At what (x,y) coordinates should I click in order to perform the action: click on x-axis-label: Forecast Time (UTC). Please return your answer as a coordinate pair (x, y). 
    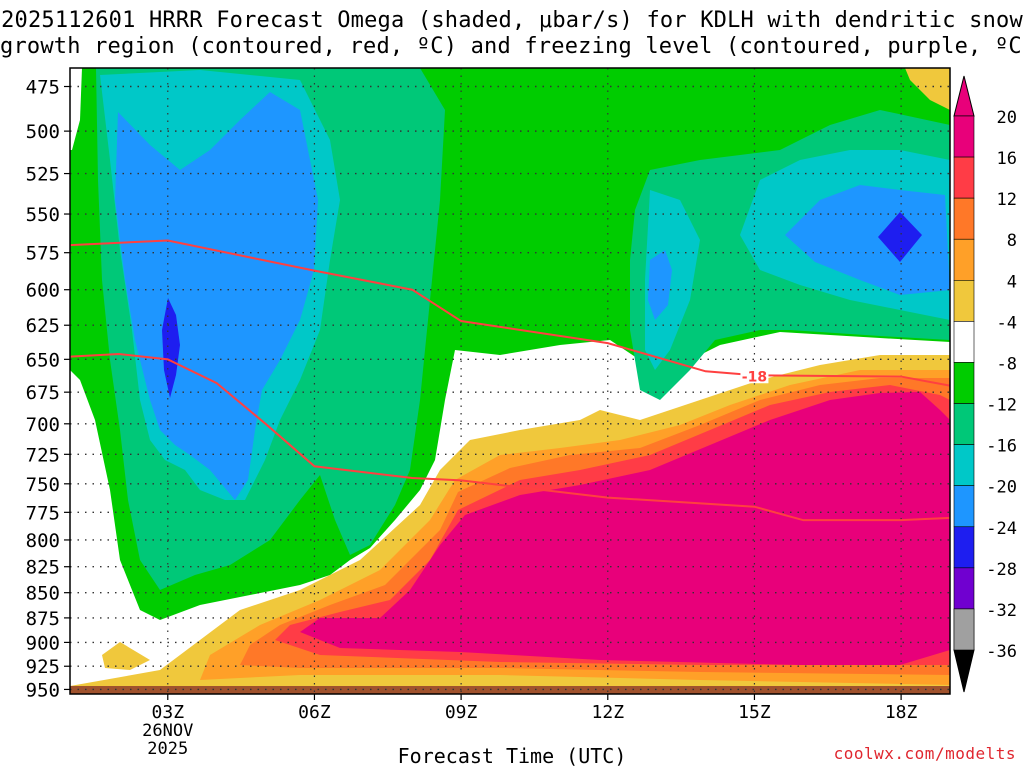
    Looking at the image, I should click on (512, 756).